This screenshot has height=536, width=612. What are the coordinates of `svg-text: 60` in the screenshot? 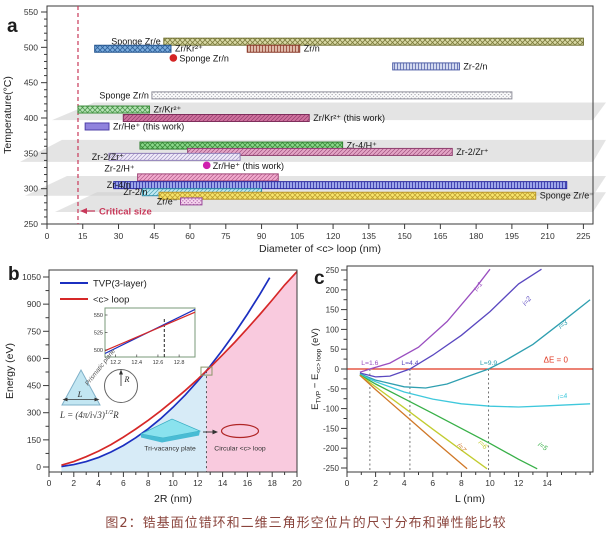 It's located at (190, 236).